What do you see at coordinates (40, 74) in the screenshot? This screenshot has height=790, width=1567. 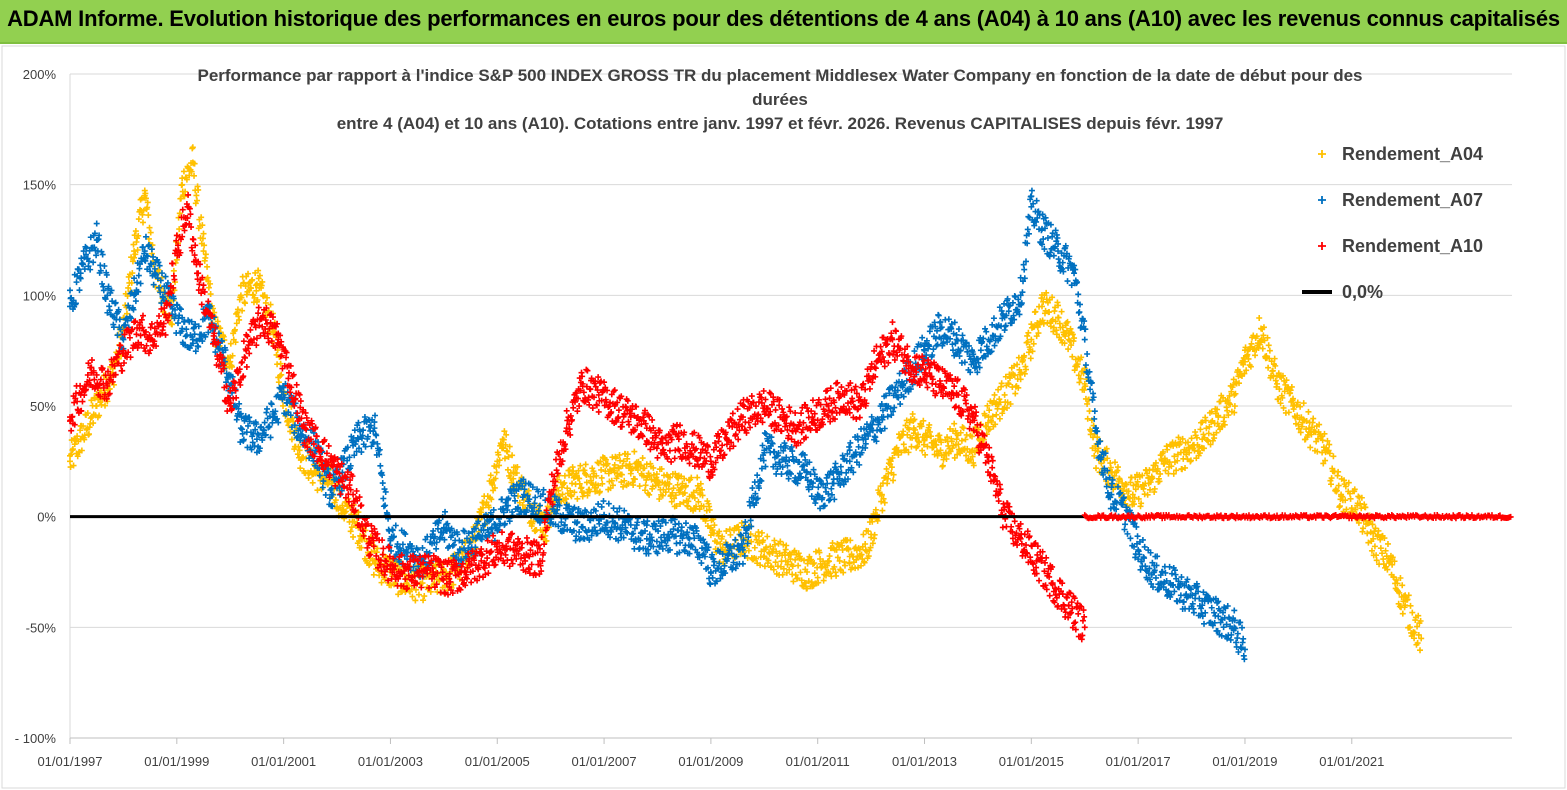 I see `y-tick-label: 200%` at bounding box center [40, 74].